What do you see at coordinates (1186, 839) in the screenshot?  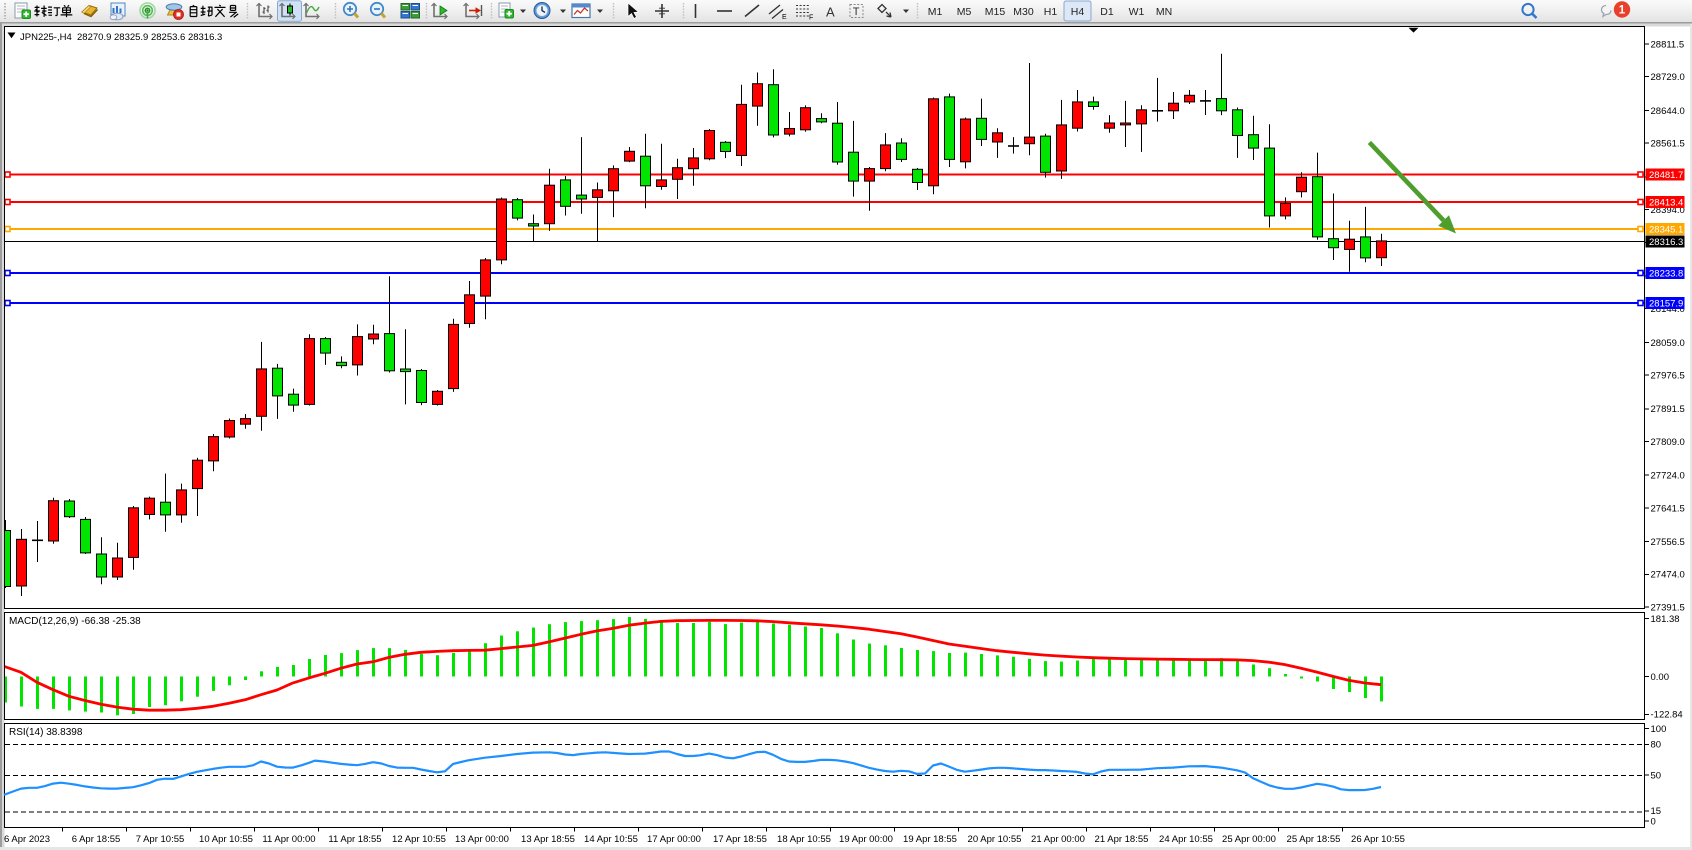 I see `svg-text: 24 Apr 10:55` at bounding box center [1186, 839].